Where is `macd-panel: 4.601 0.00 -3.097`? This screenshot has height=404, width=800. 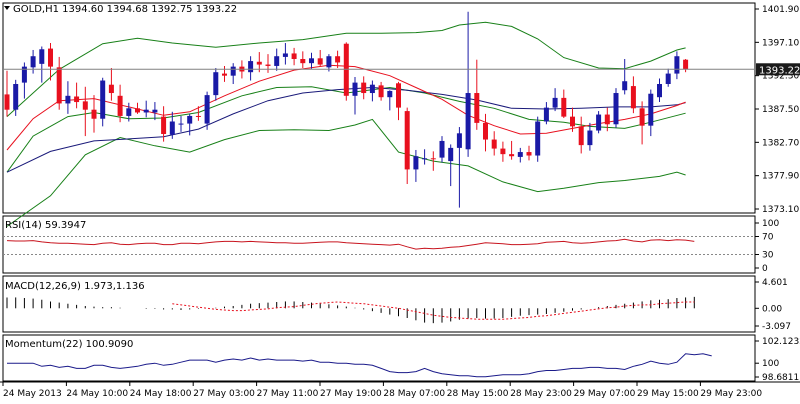
macd-panel: 4.601 0.00 -3.097 is located at coordinates (398, 305).